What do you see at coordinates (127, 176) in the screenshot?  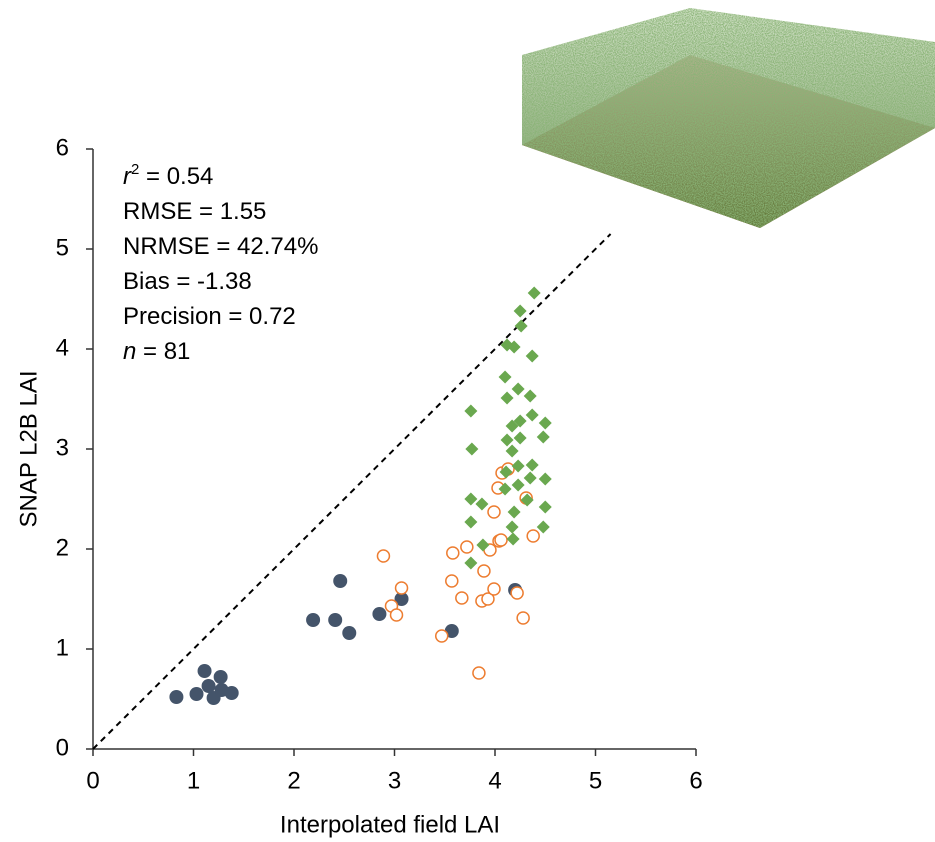 I see `statistic-symbol: r` at bounding box center [127, 176].